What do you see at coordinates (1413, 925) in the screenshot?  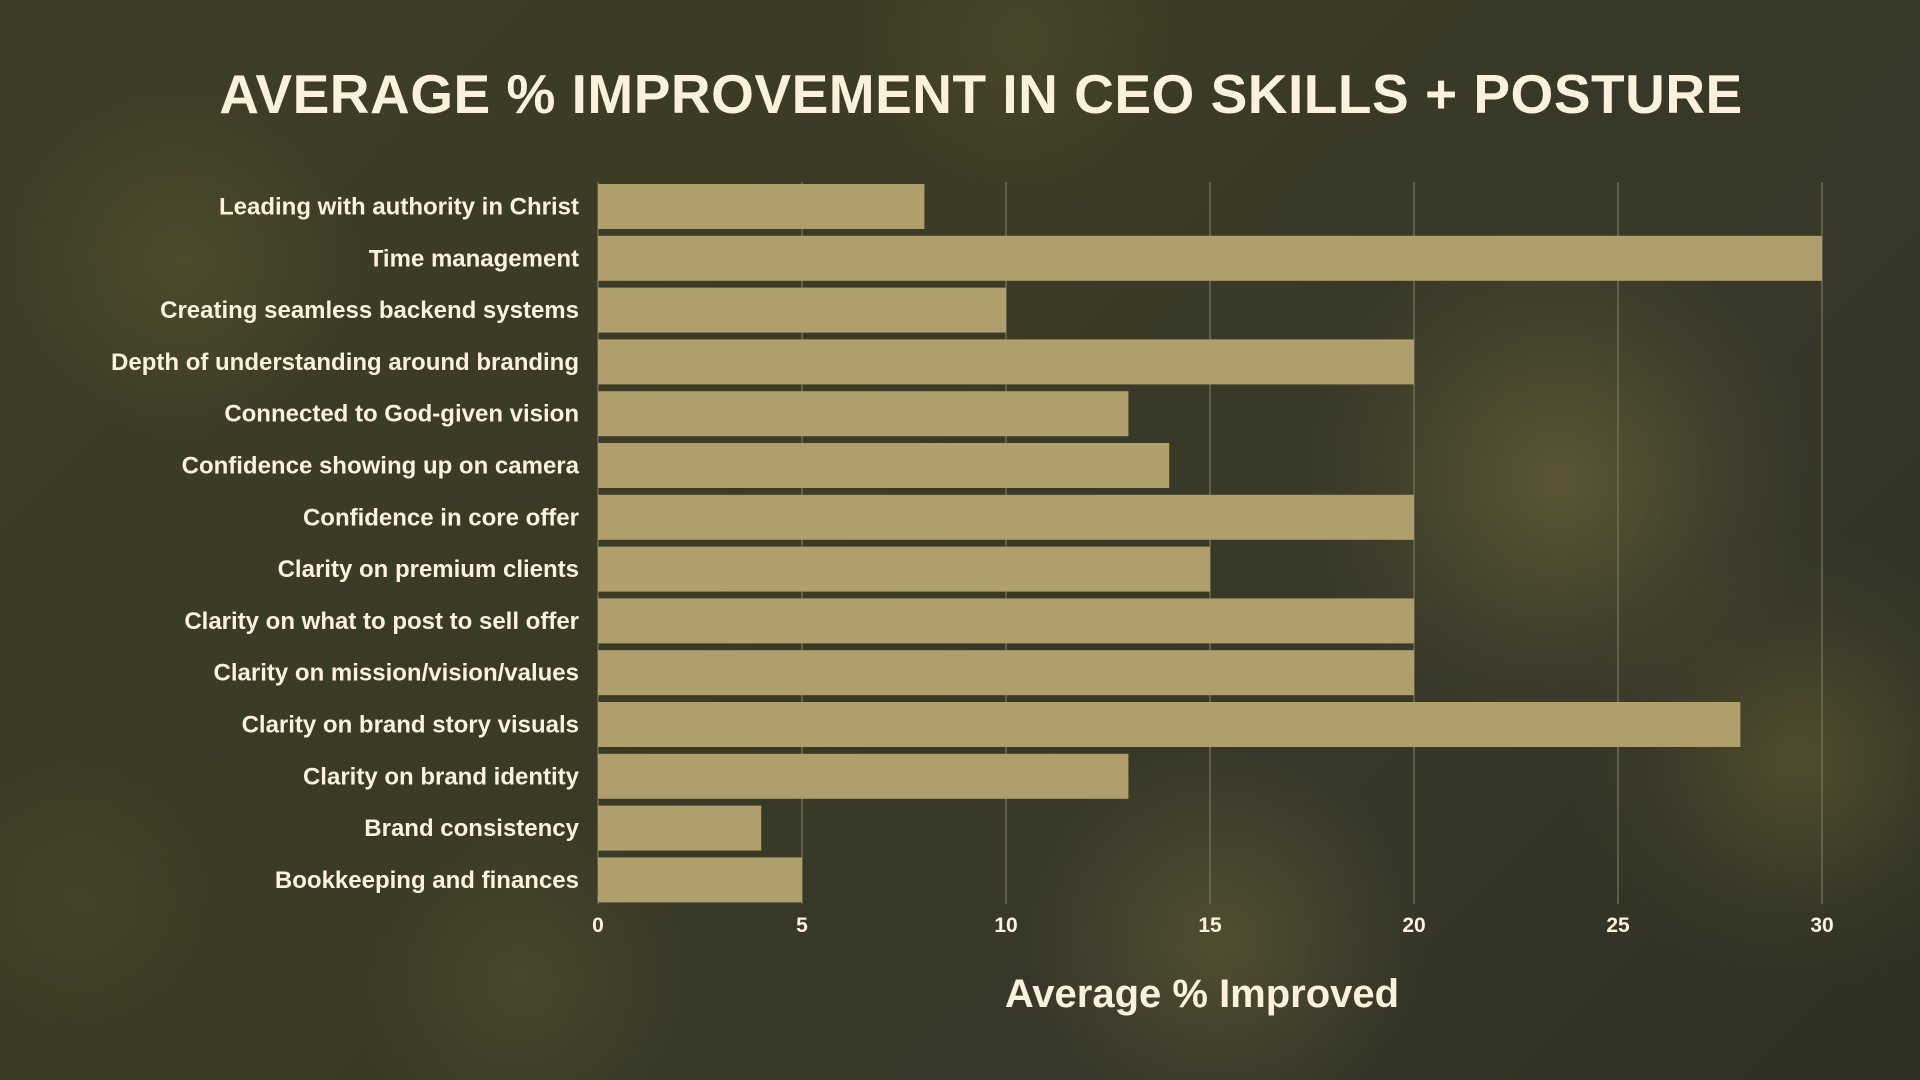 I see `x-tick-label: 20` at bounding box center [1413, 925].